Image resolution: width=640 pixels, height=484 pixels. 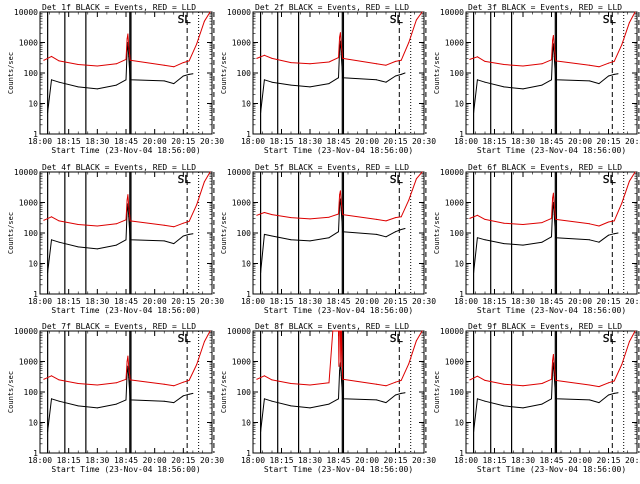 I want to click on panel-title: Det 5f BLACK = Events, RED = LLD, so click(x=332, y=167).